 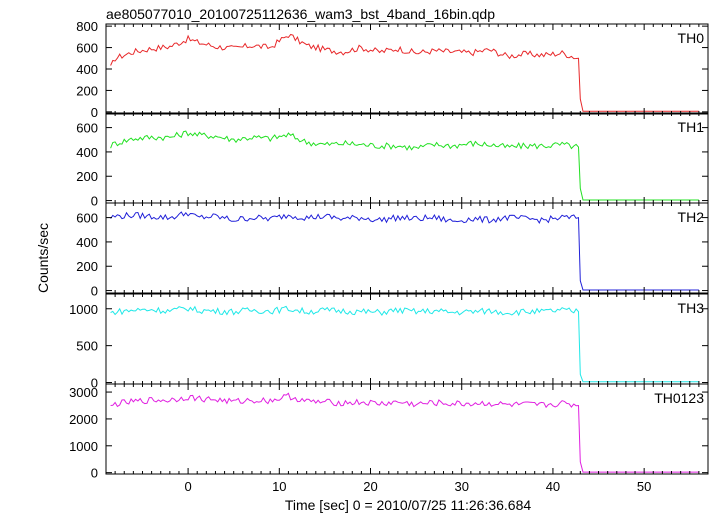 I want to click on series-label-th3: TH3, so click(x=691, y=308).